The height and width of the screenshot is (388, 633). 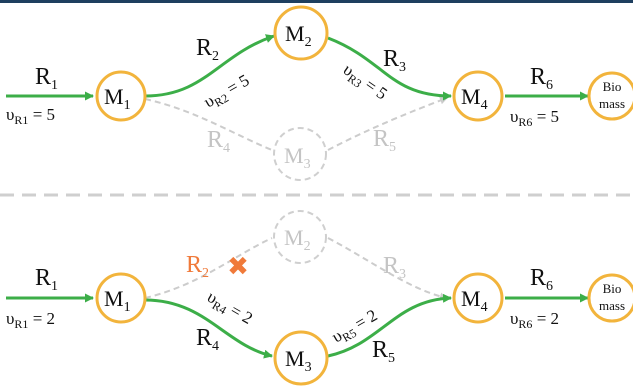 What do you see at coordinates (197, 266) in the screenshot?
I see `bottom-r2-label: R2` at bounding box center [197, 266].